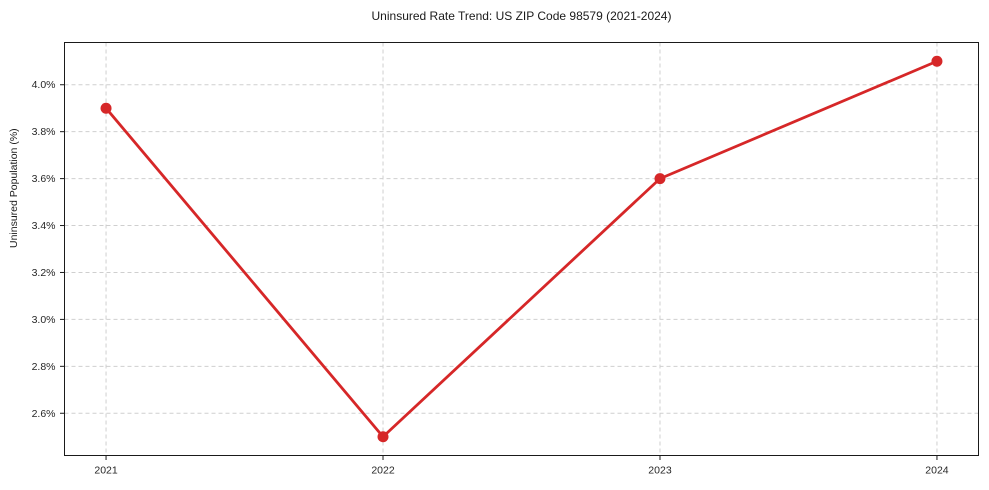 The height and width of the screenshot is (490, 989). Describe the element at coordinates (44, 273) in the screenshot. I see `y-tick-label: 3.2%` at that location.